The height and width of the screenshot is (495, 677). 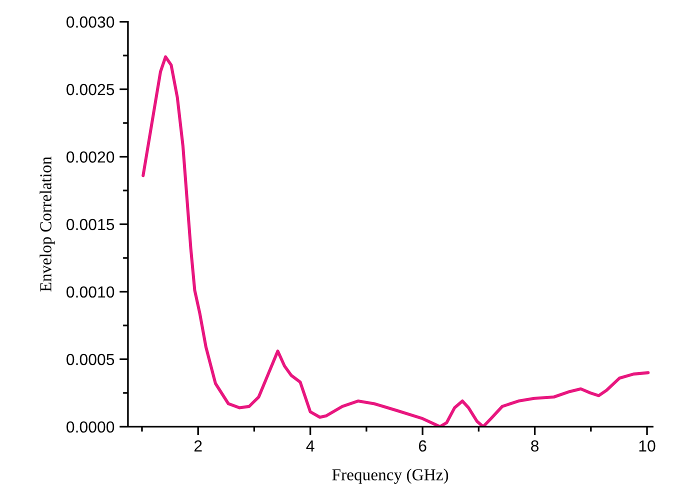 What do you see at coordinates (535, 446) in the screenshot?
I see `x-tick-label: 8` at bounding box center [535, 446].